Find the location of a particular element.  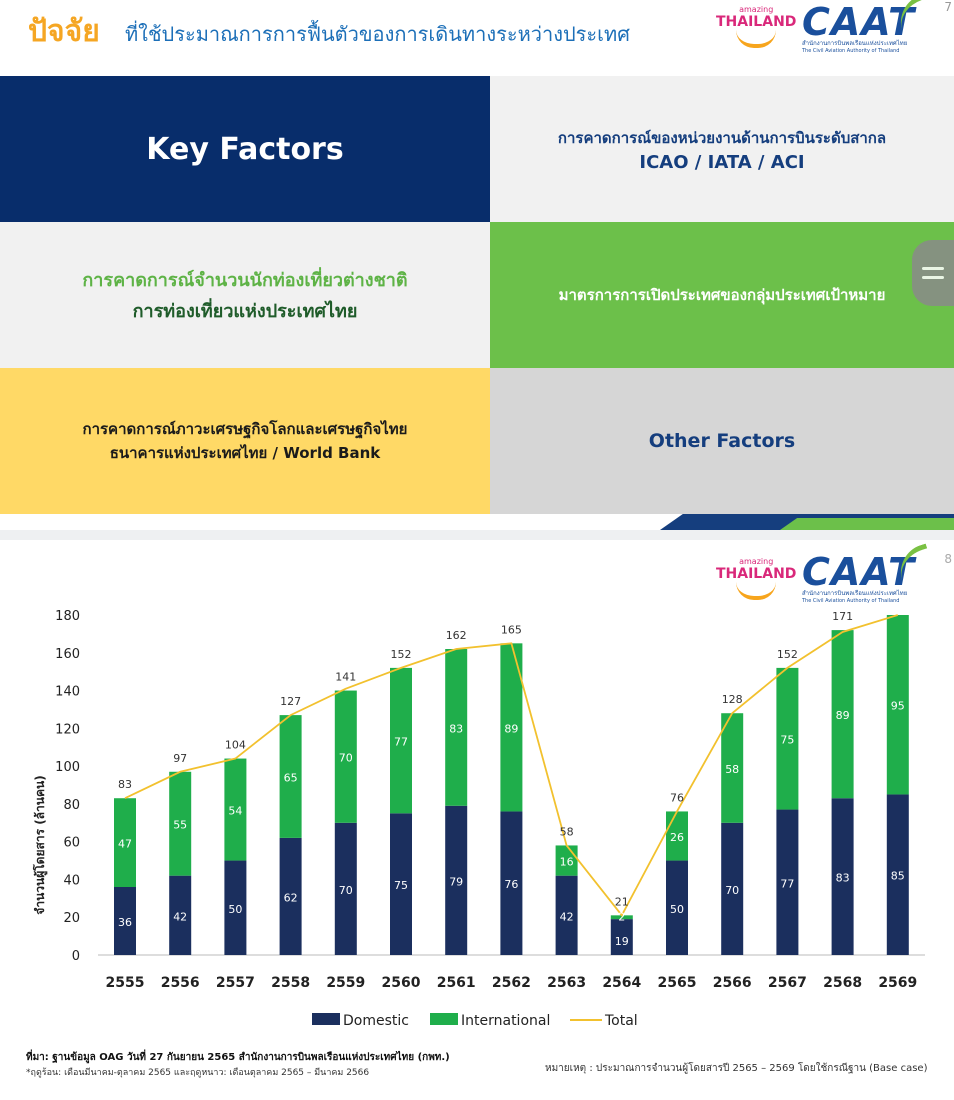

x-tick-label: 2561 is located at coordinates (456, 983).